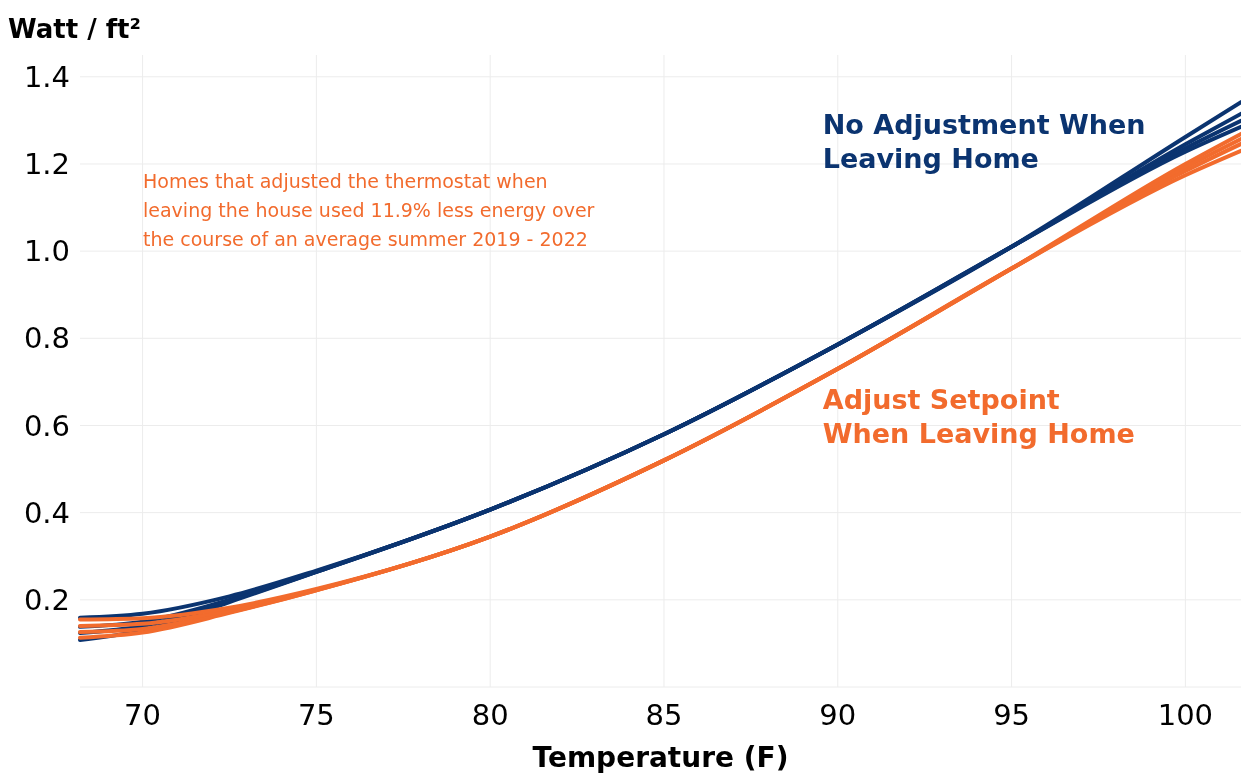 Image resolution: width=1241 pixels, height=777 pixels. I want to click on x-tick-label: 80, so click(490, 715).